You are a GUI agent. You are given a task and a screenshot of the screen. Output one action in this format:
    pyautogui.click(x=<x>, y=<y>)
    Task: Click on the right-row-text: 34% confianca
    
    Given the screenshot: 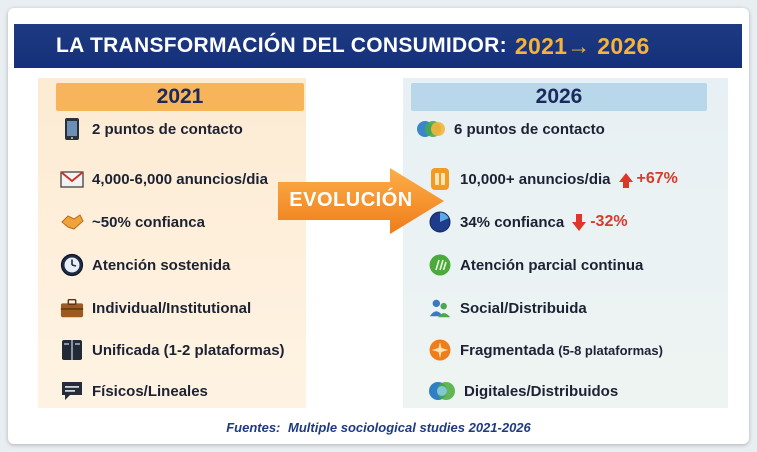 What is the action you would take?
    pyautogui.click(x=512, y=222)
    